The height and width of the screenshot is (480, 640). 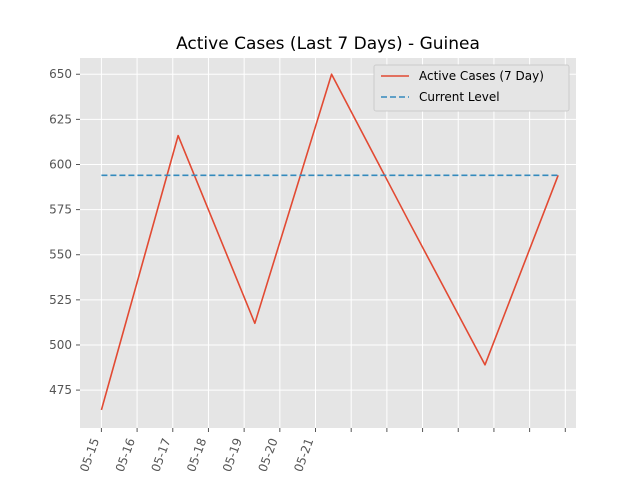 What do you see at coordinates (161, 455) in the screenshot?
I see `x-tick-label: 05-17` at bounding box center [161, 455].